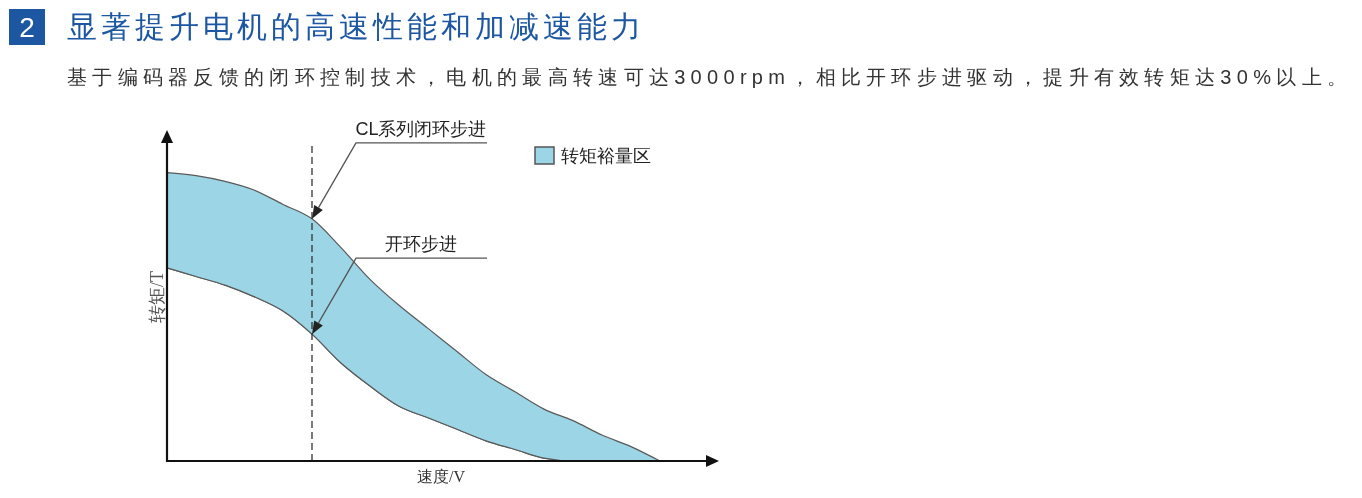  What do you see at coordinates (356, 26) in the screenshot?
I see `chart-title: 显著提升电机的高速性能和加减速能力` at bounding box center [356, 26].